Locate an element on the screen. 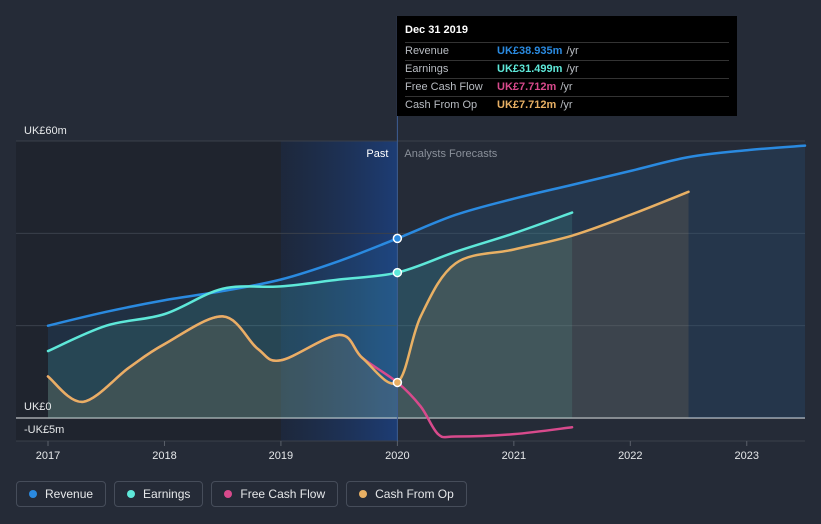 The width and height of the screenshot is (821, 524). y-axis-bottom-label: -UK£5m is located at coordinates (44, 430).